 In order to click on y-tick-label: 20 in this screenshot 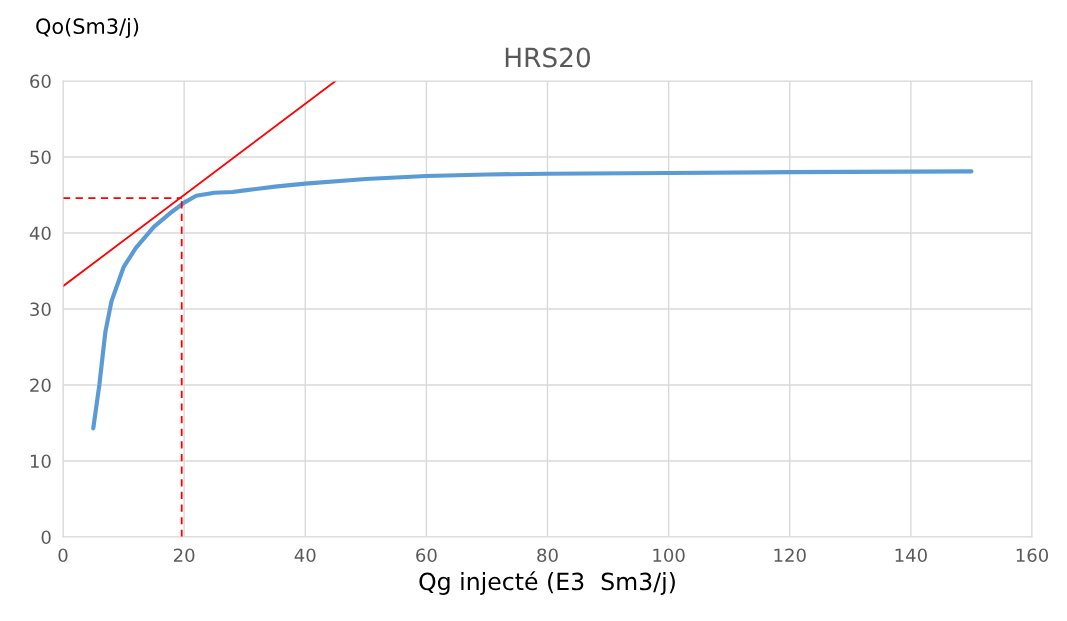, I will do `click(40, 385)`.